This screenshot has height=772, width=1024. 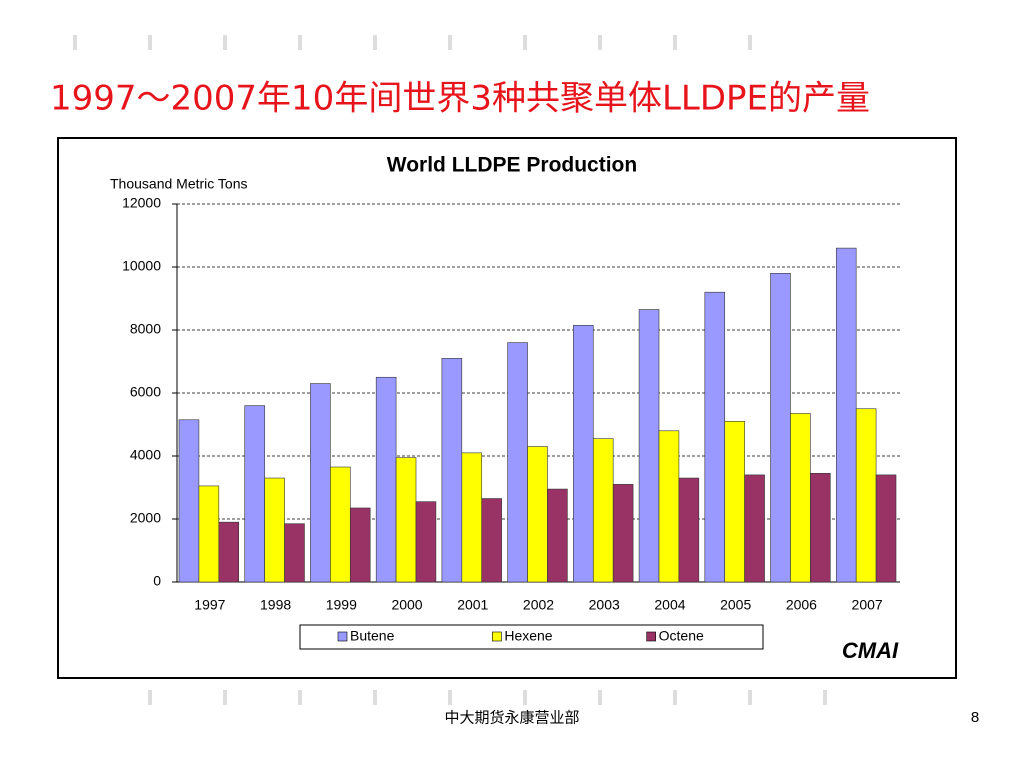 I want to click on y-tick-label: 6000, so click(x=145, y=392).